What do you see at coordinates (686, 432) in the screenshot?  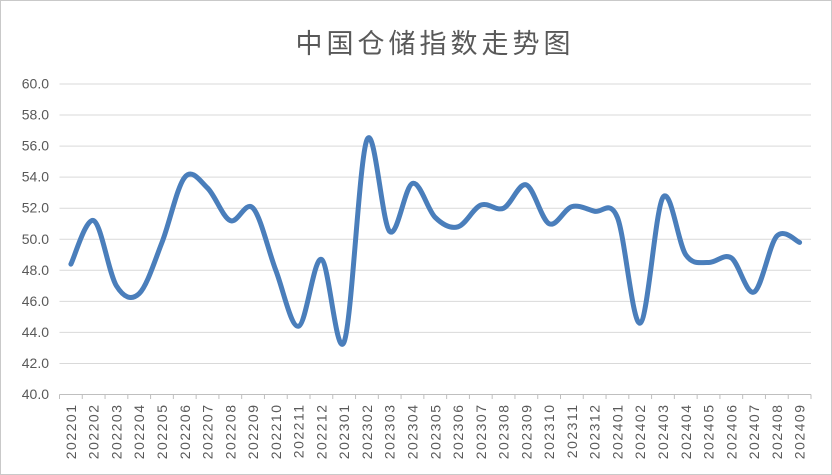 I see `x-tick-label: 202404` at bounding box center [686, 432].